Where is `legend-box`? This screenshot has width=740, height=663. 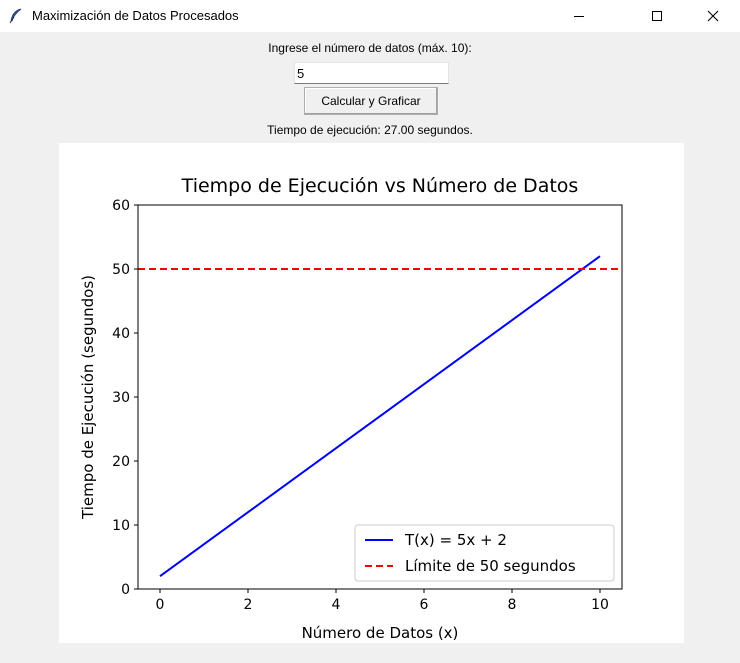 legend-box is located at coordinates (484, 553).